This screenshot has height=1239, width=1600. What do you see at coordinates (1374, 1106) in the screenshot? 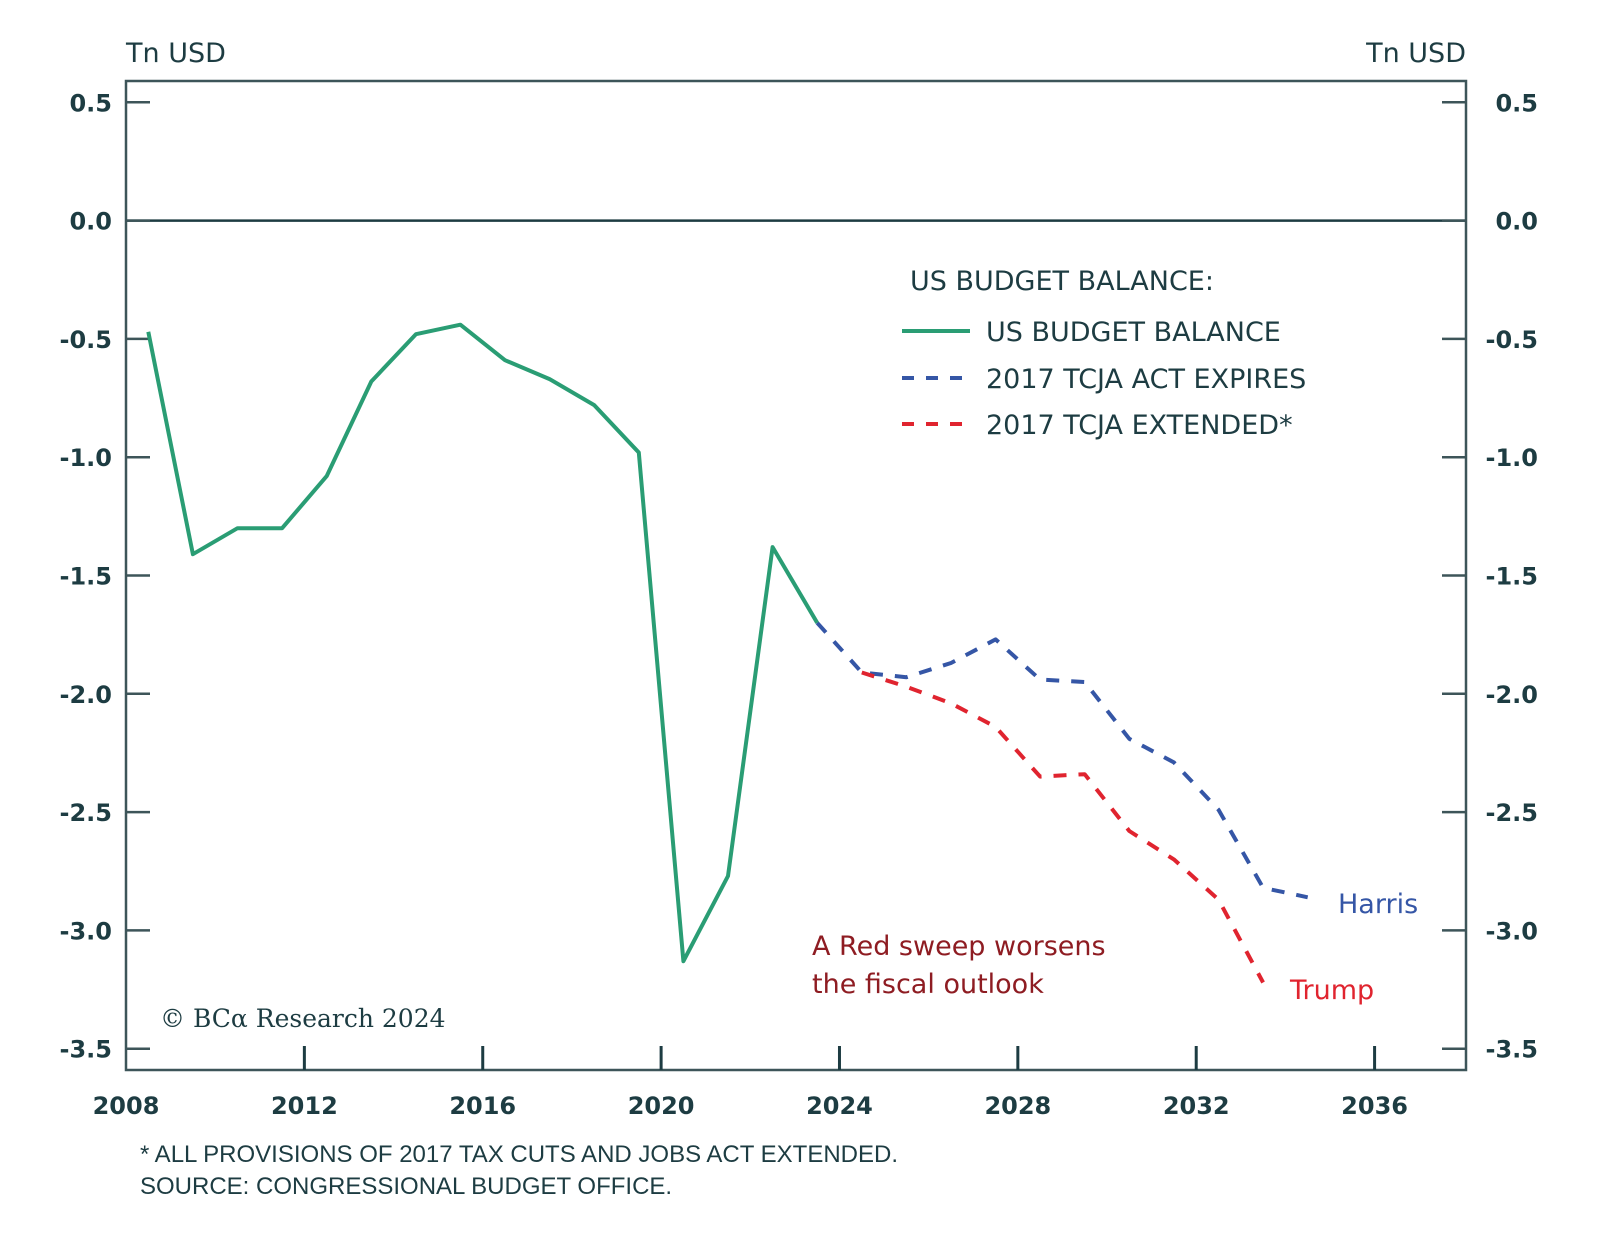
I see `x-tick-label: 2036` at bounding box center [1374, 1106].